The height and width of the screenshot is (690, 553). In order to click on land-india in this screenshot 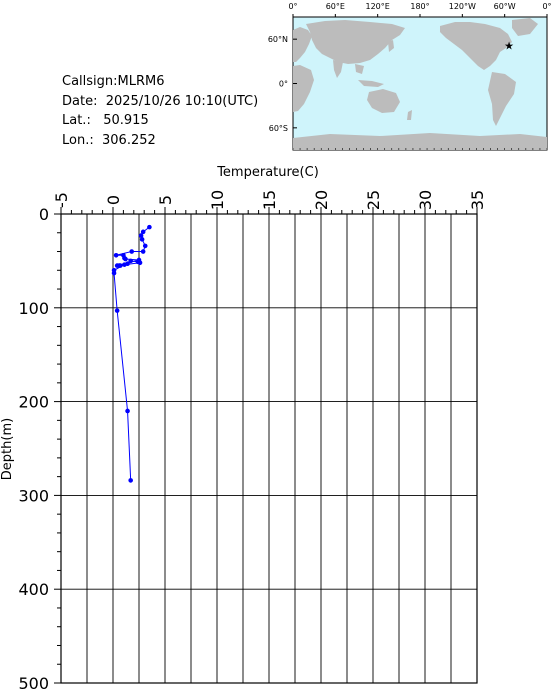, I will do `click(338, 69)`.